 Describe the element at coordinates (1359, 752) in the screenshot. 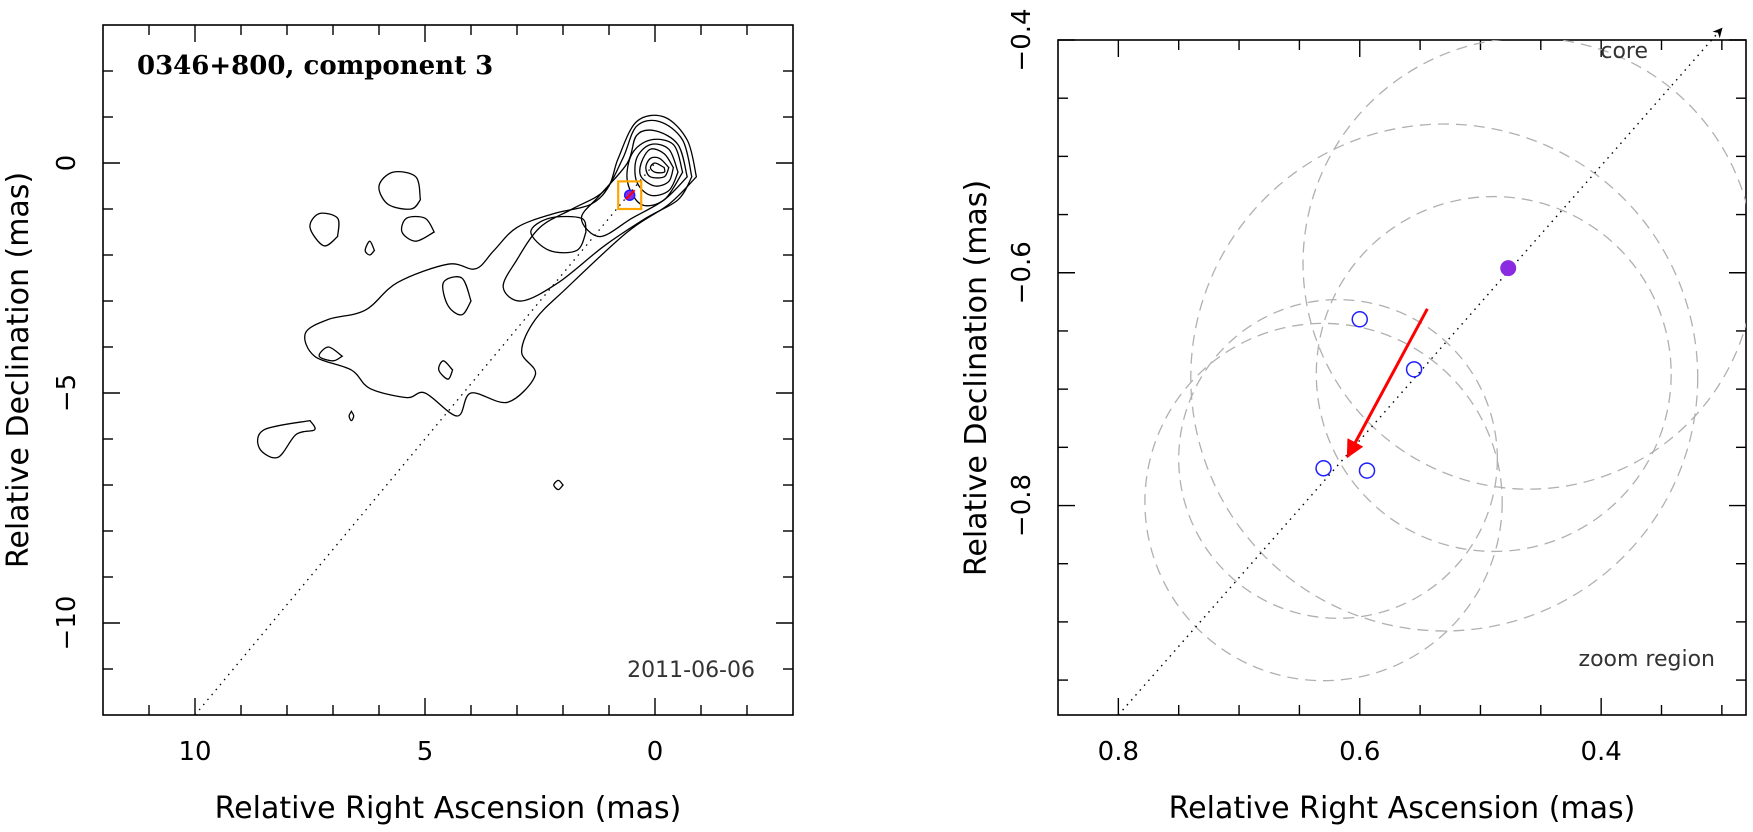

I see `right-x-tick-label: 0.6` at that location.